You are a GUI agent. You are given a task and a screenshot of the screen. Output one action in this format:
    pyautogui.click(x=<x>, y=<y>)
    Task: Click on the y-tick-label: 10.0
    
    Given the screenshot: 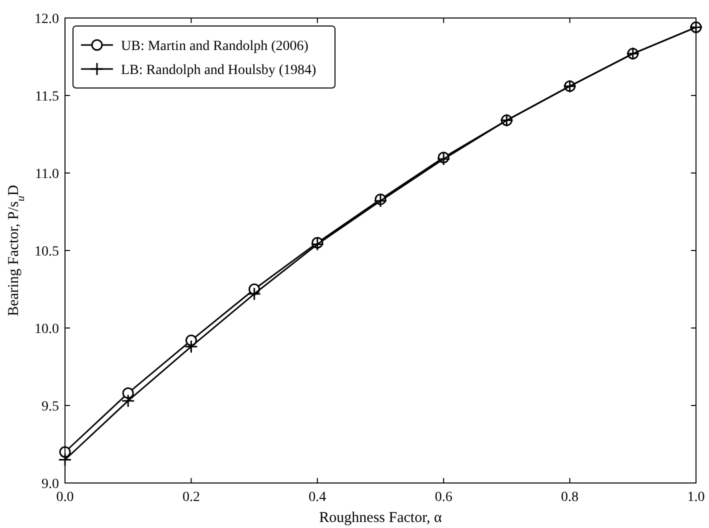 What is the action you would take?
    pyautogui.click(x=46, y=329)
    